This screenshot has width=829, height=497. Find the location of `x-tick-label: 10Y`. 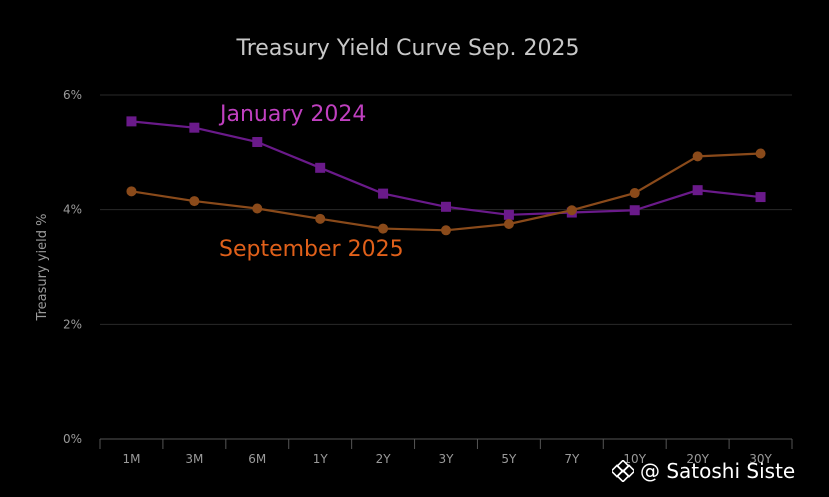

x-tick-label: 10Y is located at coordinates (634, 459).